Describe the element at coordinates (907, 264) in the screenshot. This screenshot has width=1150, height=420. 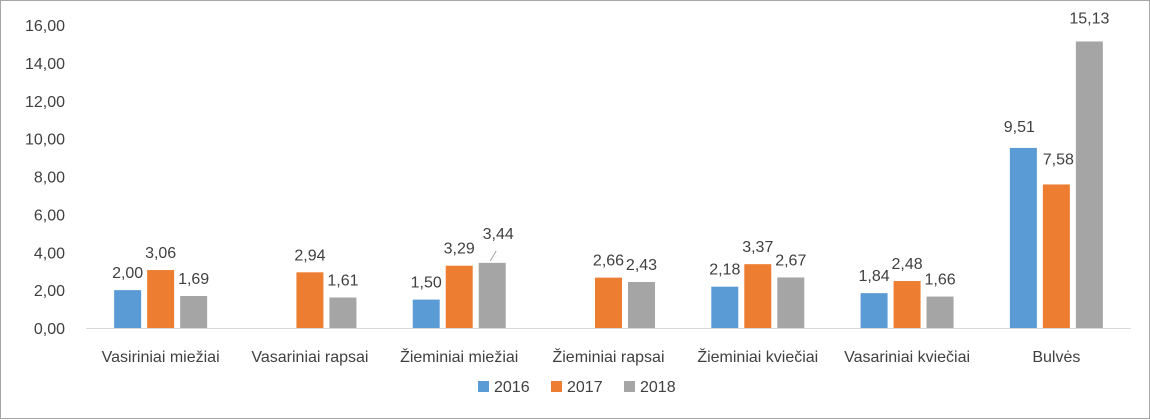
I see `data-label: 2,48` at that location.